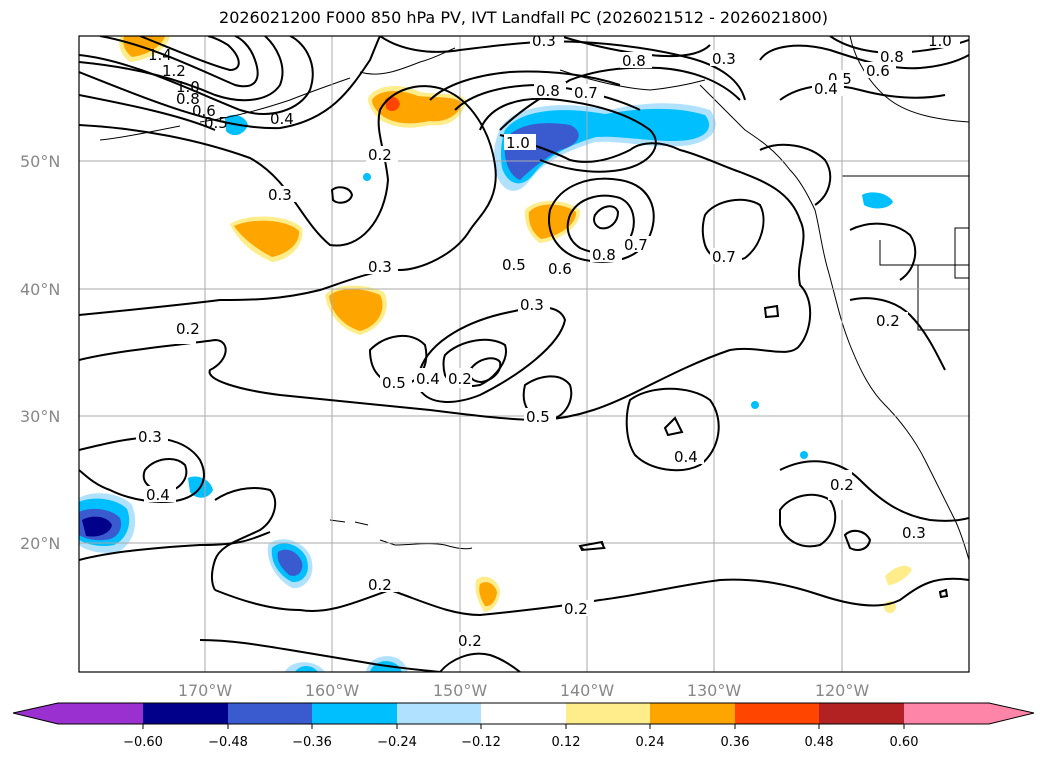 This screenshot has height=765, width=1047. What do you see at coordinates (35, 713) in the screenshot?
I see `colorbar-extend-low` at bounding box center [35, 713].